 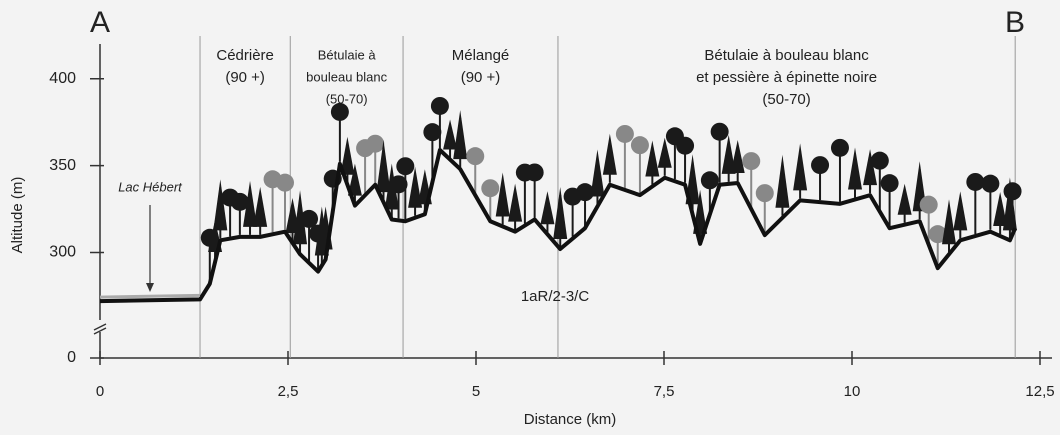 What do you see at coordinates (570, 419) in the screenshot?
I see `x-axis-label: Distance (km)` at bounding box center [570, 419].